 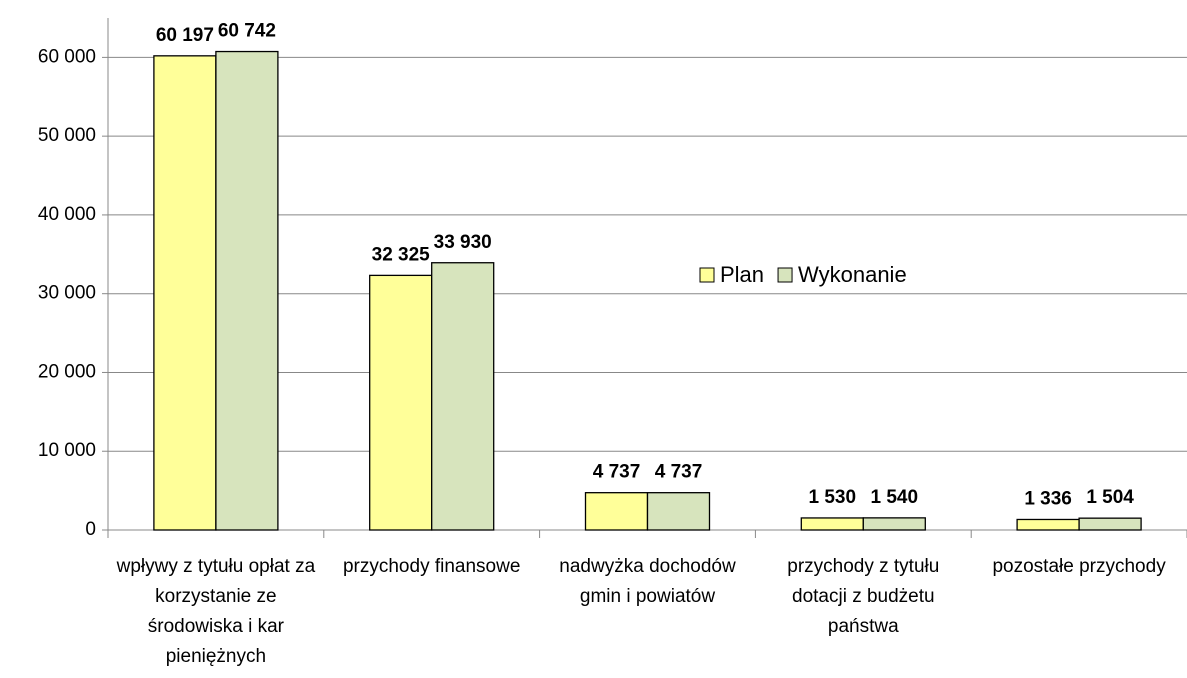 I want to click on y-tick-label: 0, so click(x=90, y=529).